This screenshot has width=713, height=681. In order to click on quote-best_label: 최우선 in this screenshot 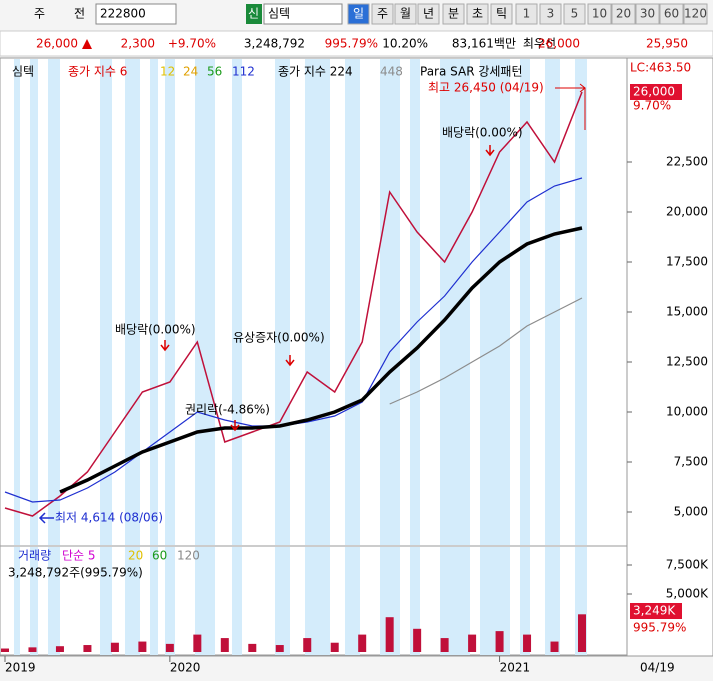, I will do `click(539, 44)`.